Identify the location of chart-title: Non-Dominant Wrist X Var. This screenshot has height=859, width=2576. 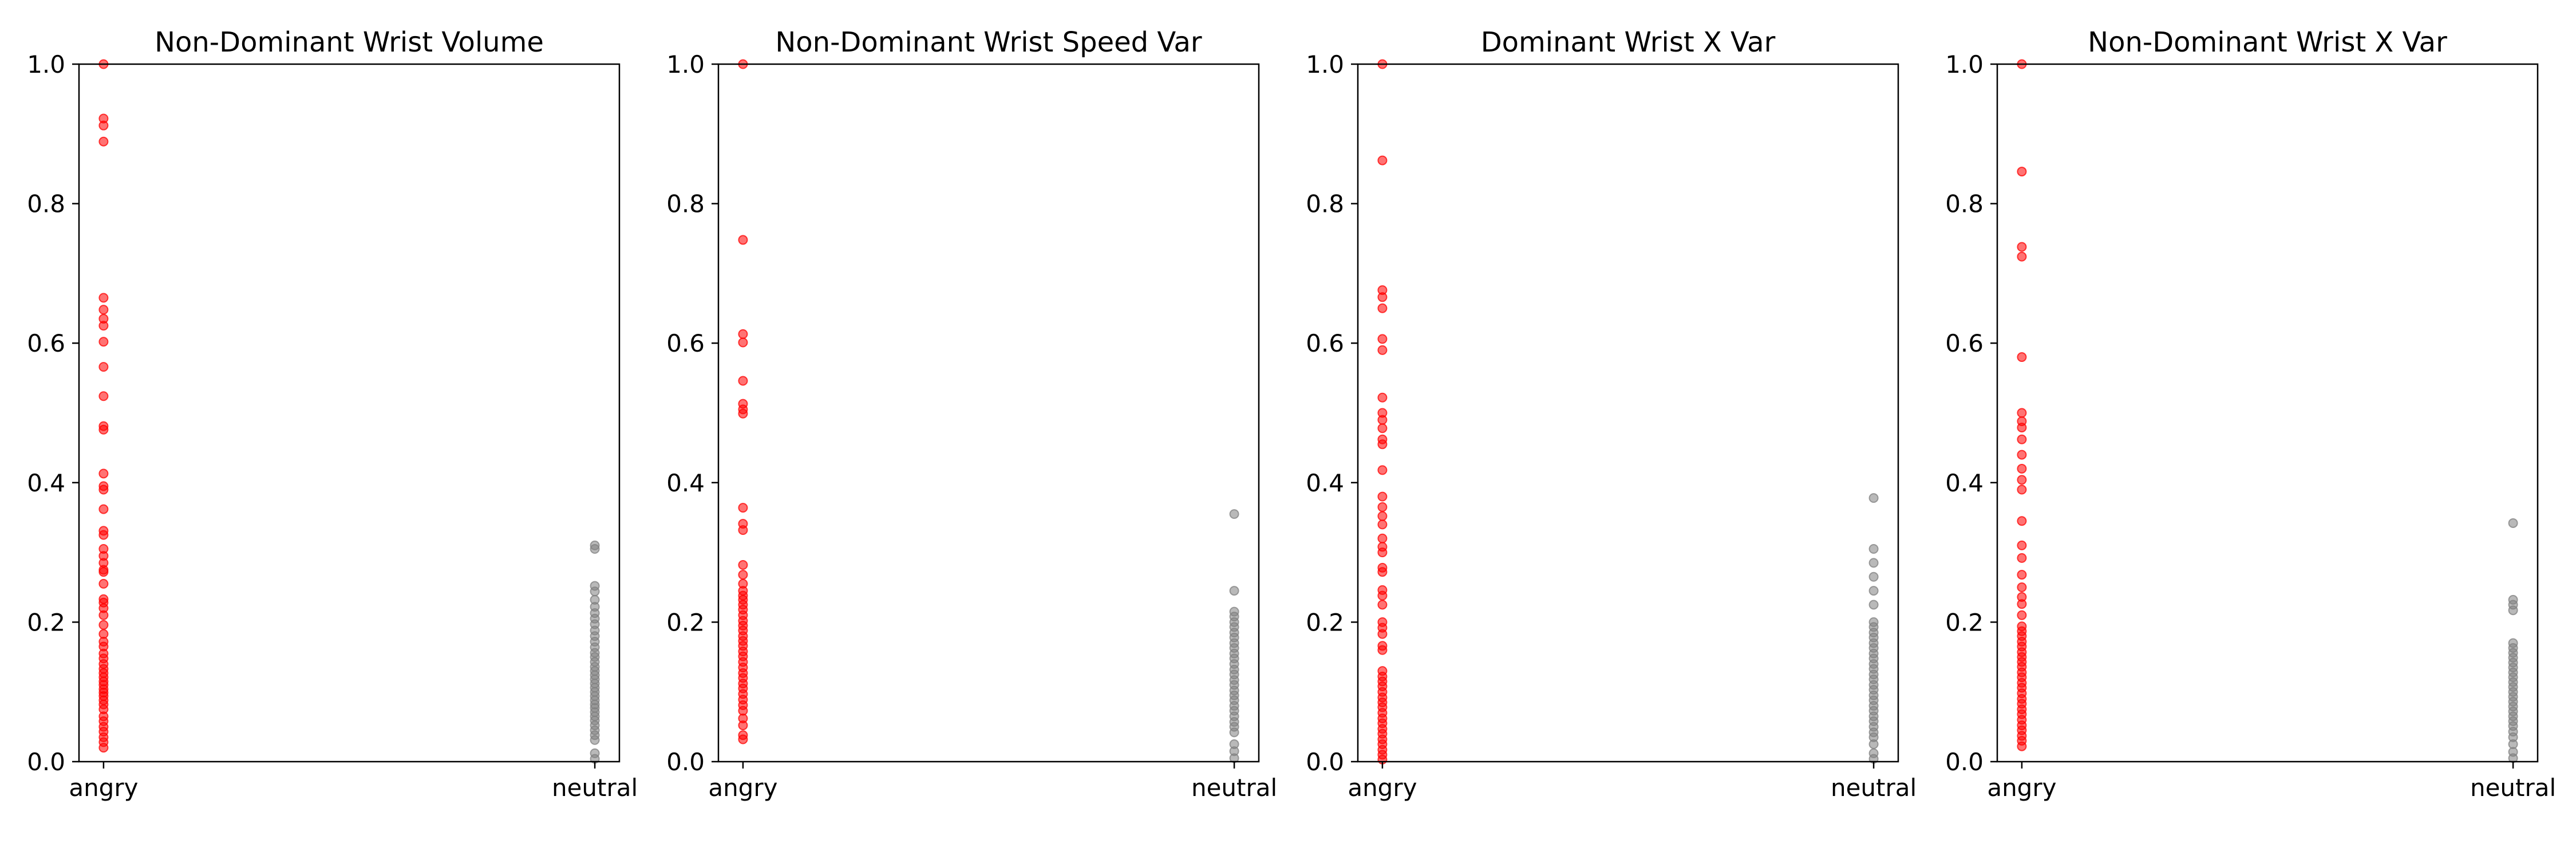
(2267, 42).